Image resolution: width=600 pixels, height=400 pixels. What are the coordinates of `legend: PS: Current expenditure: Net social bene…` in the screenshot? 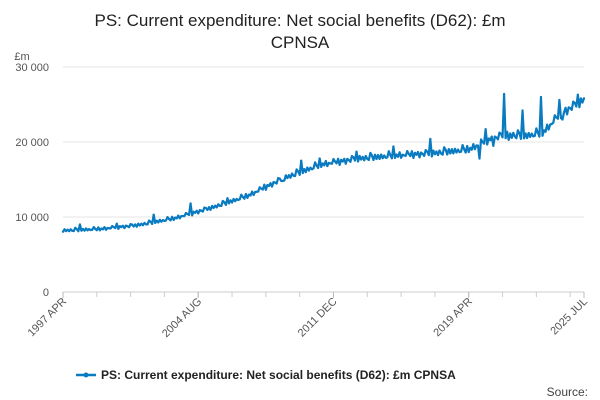 It's located at (266, 375).